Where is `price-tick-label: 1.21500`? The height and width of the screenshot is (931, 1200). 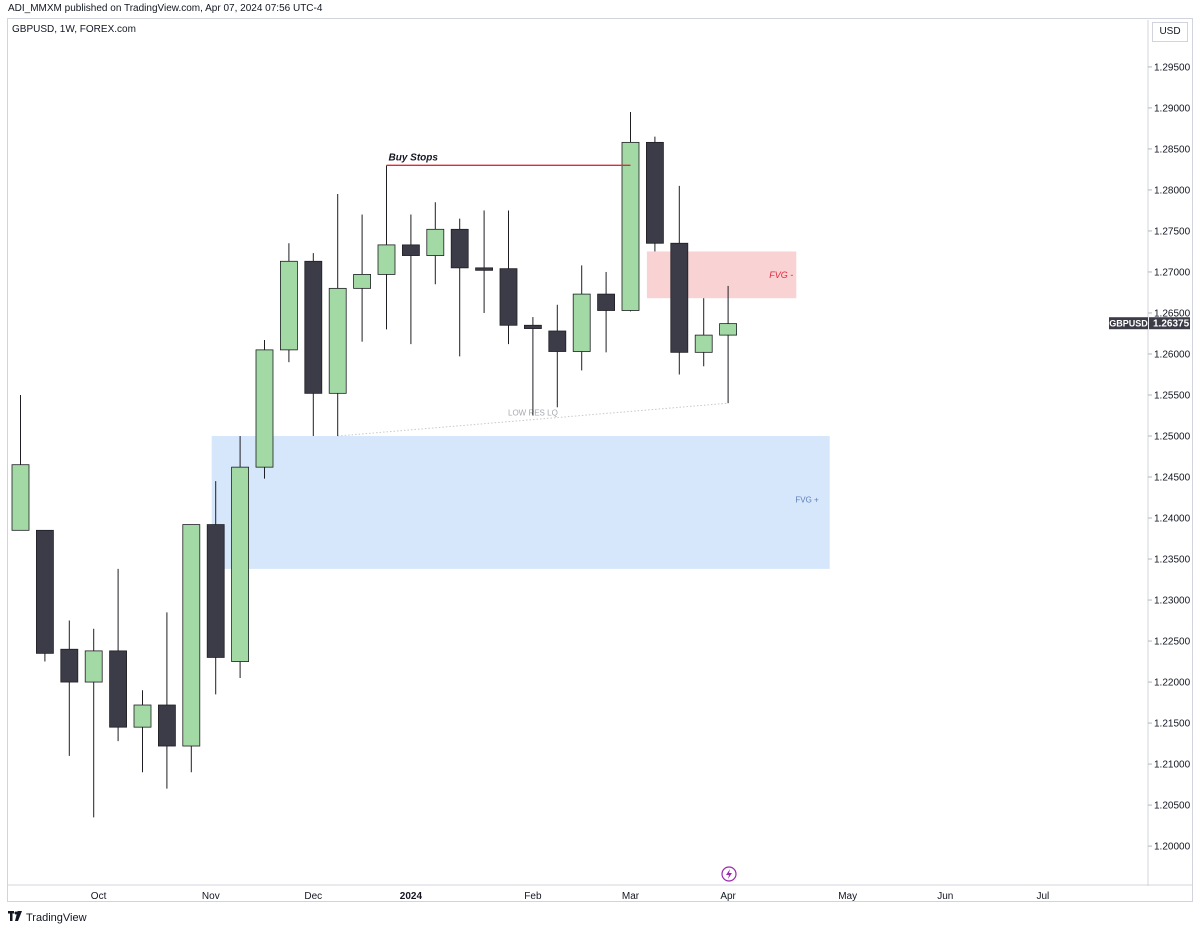 price-tick-label: 1.21500 is located at coordinates (1172, 724).